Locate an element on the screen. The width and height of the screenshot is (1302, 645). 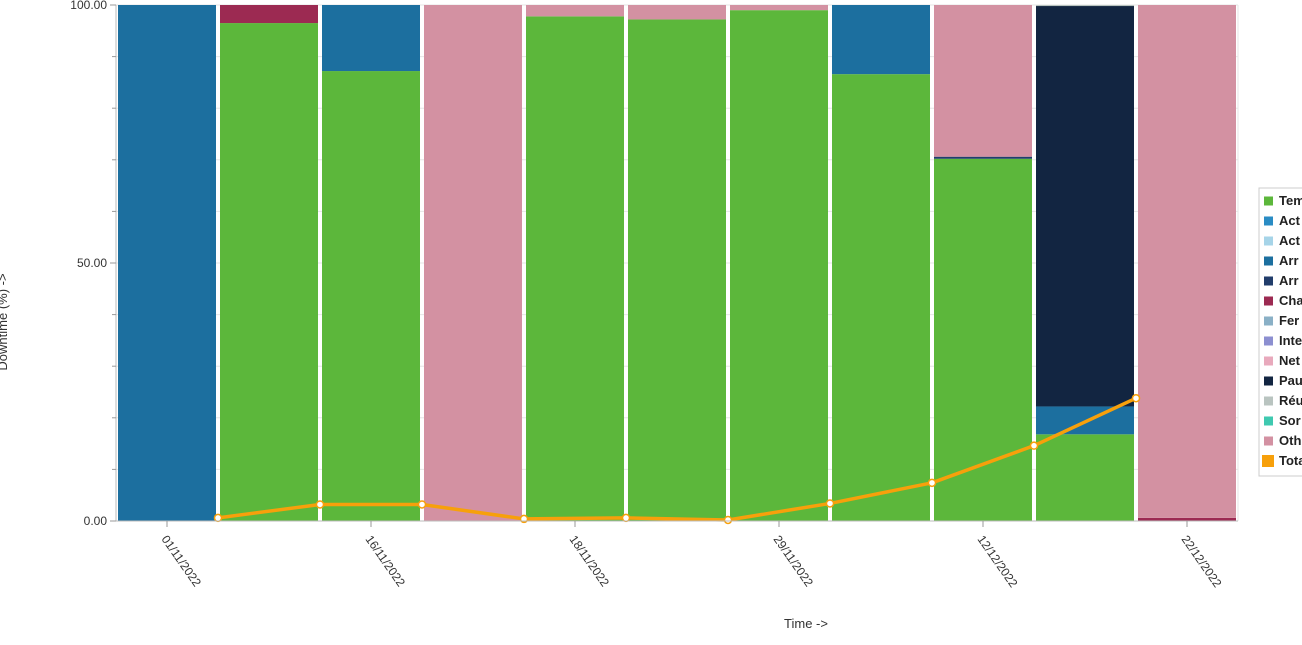
x-axis-title: Time -> is located at coordinates (806, 623).